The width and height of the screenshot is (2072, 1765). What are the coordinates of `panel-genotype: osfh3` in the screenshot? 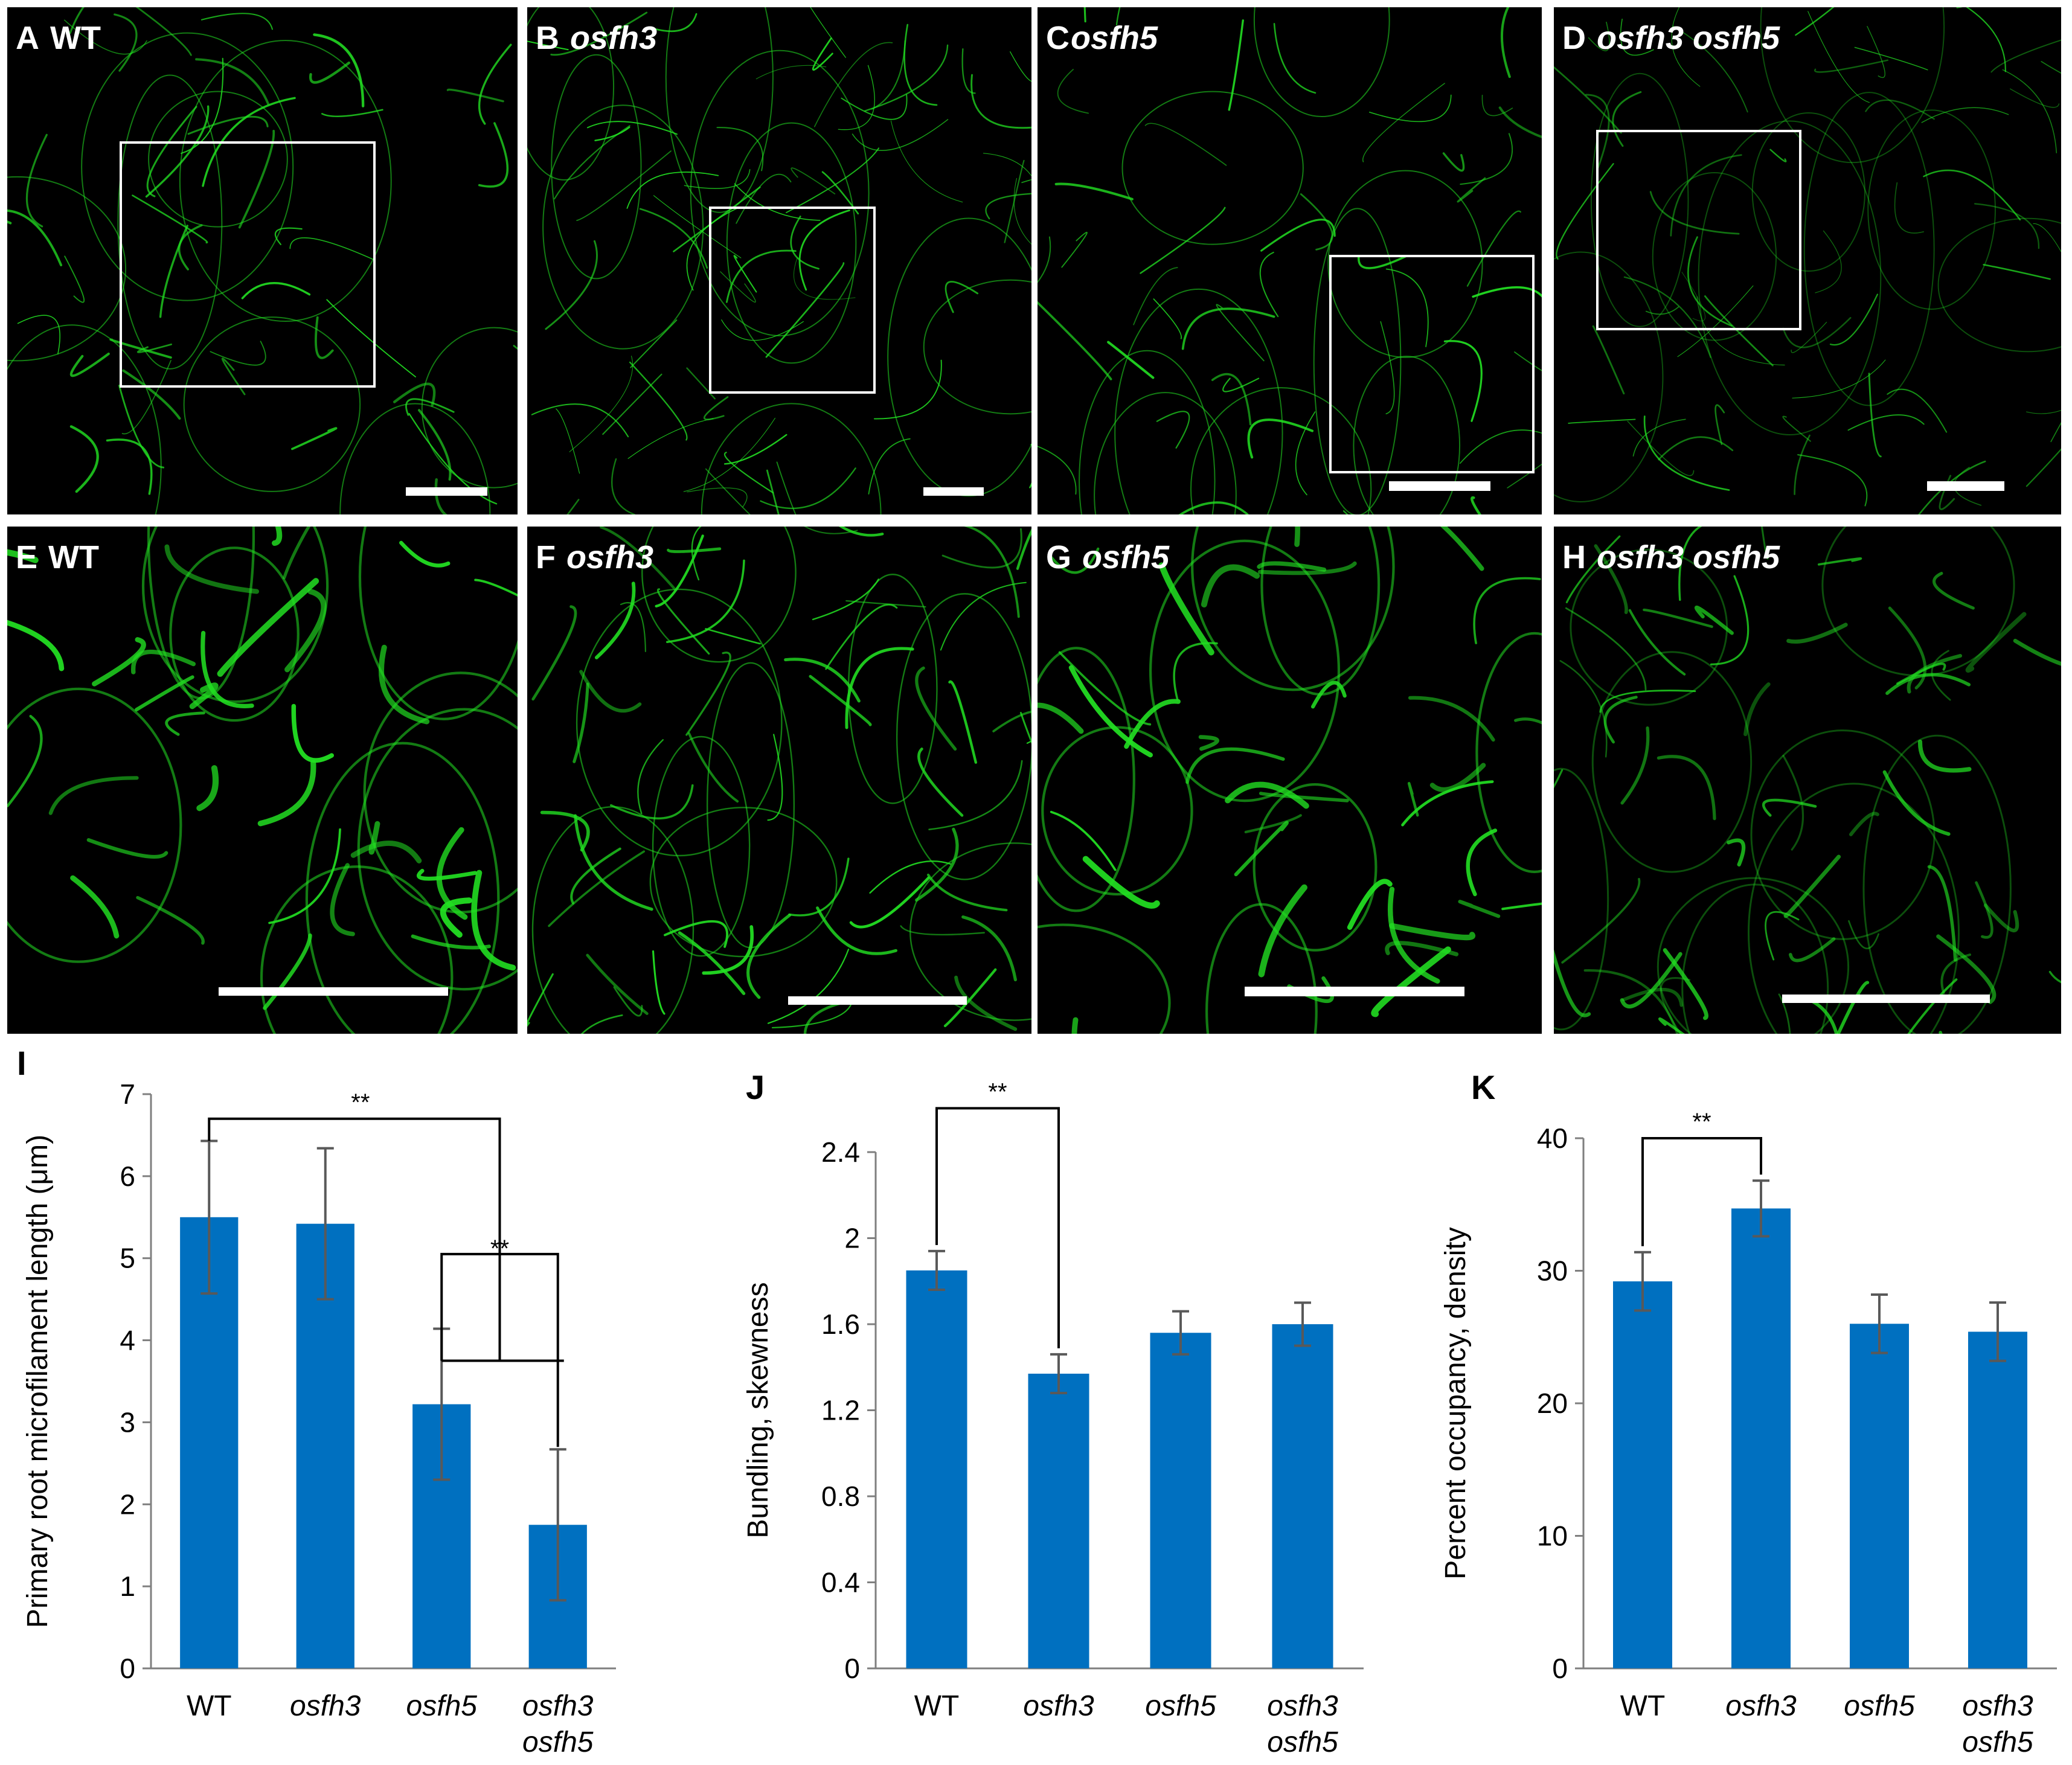 It's located at (614, 38).